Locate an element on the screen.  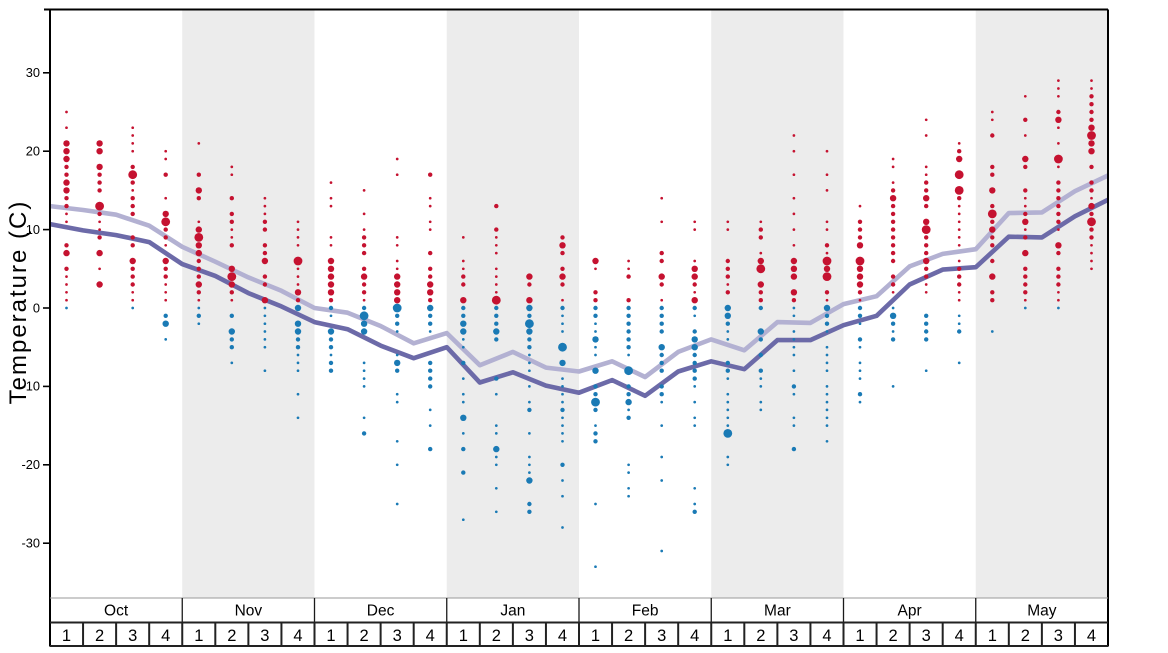
svg-text: 30 is located at coordinates (33, 72).